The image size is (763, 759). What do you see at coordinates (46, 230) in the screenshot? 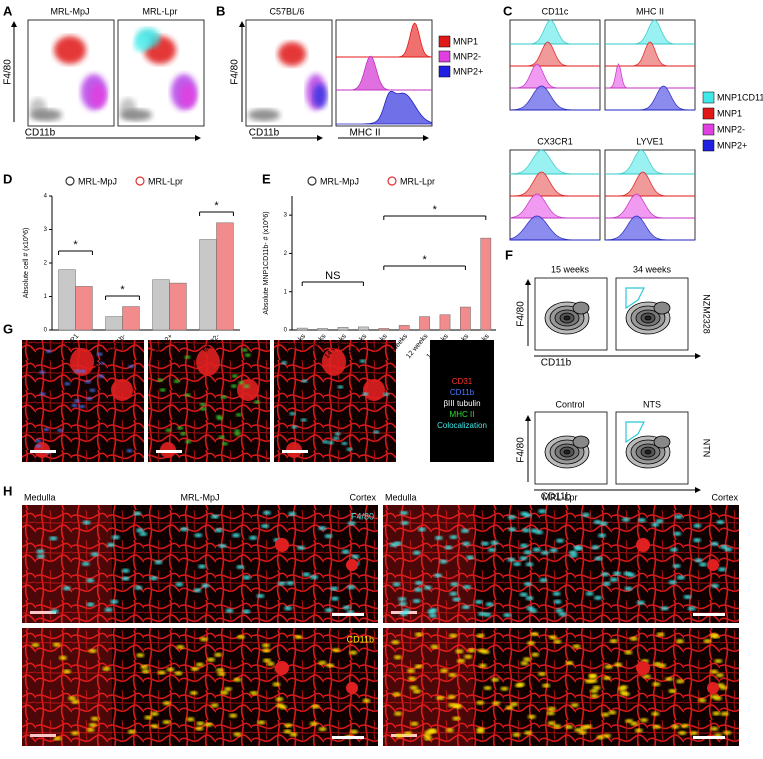
I see `y-tick-label: 3` at bounding box center [46, 230].